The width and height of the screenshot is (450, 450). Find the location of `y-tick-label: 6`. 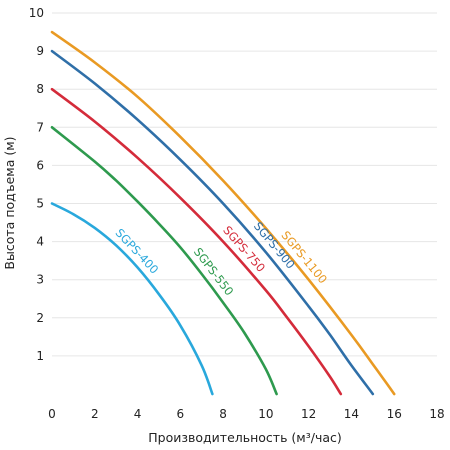

y-tick-label: 6 is located at coordinates (40, 165).